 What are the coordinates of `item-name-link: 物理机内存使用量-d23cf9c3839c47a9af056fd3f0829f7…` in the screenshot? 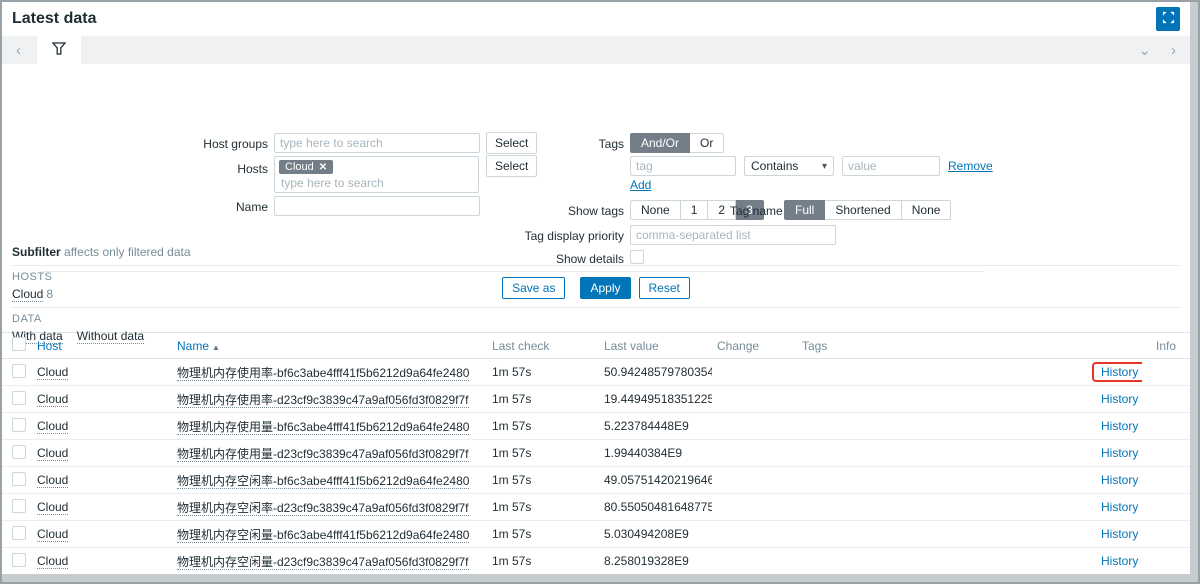 It's located at (323, 454).